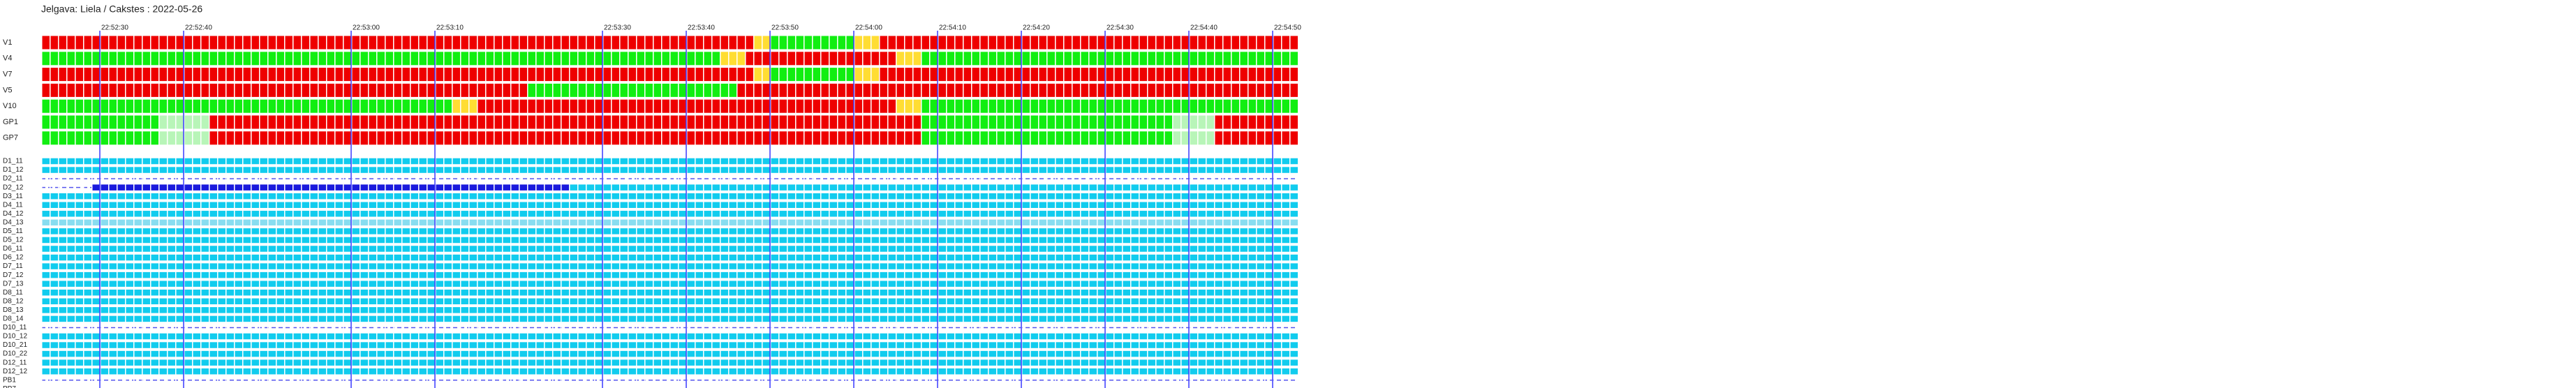 The height and width of the screenshot is (388, 2576). I want to click on x-tick-label: 22:54:50, so click(1287, 28).